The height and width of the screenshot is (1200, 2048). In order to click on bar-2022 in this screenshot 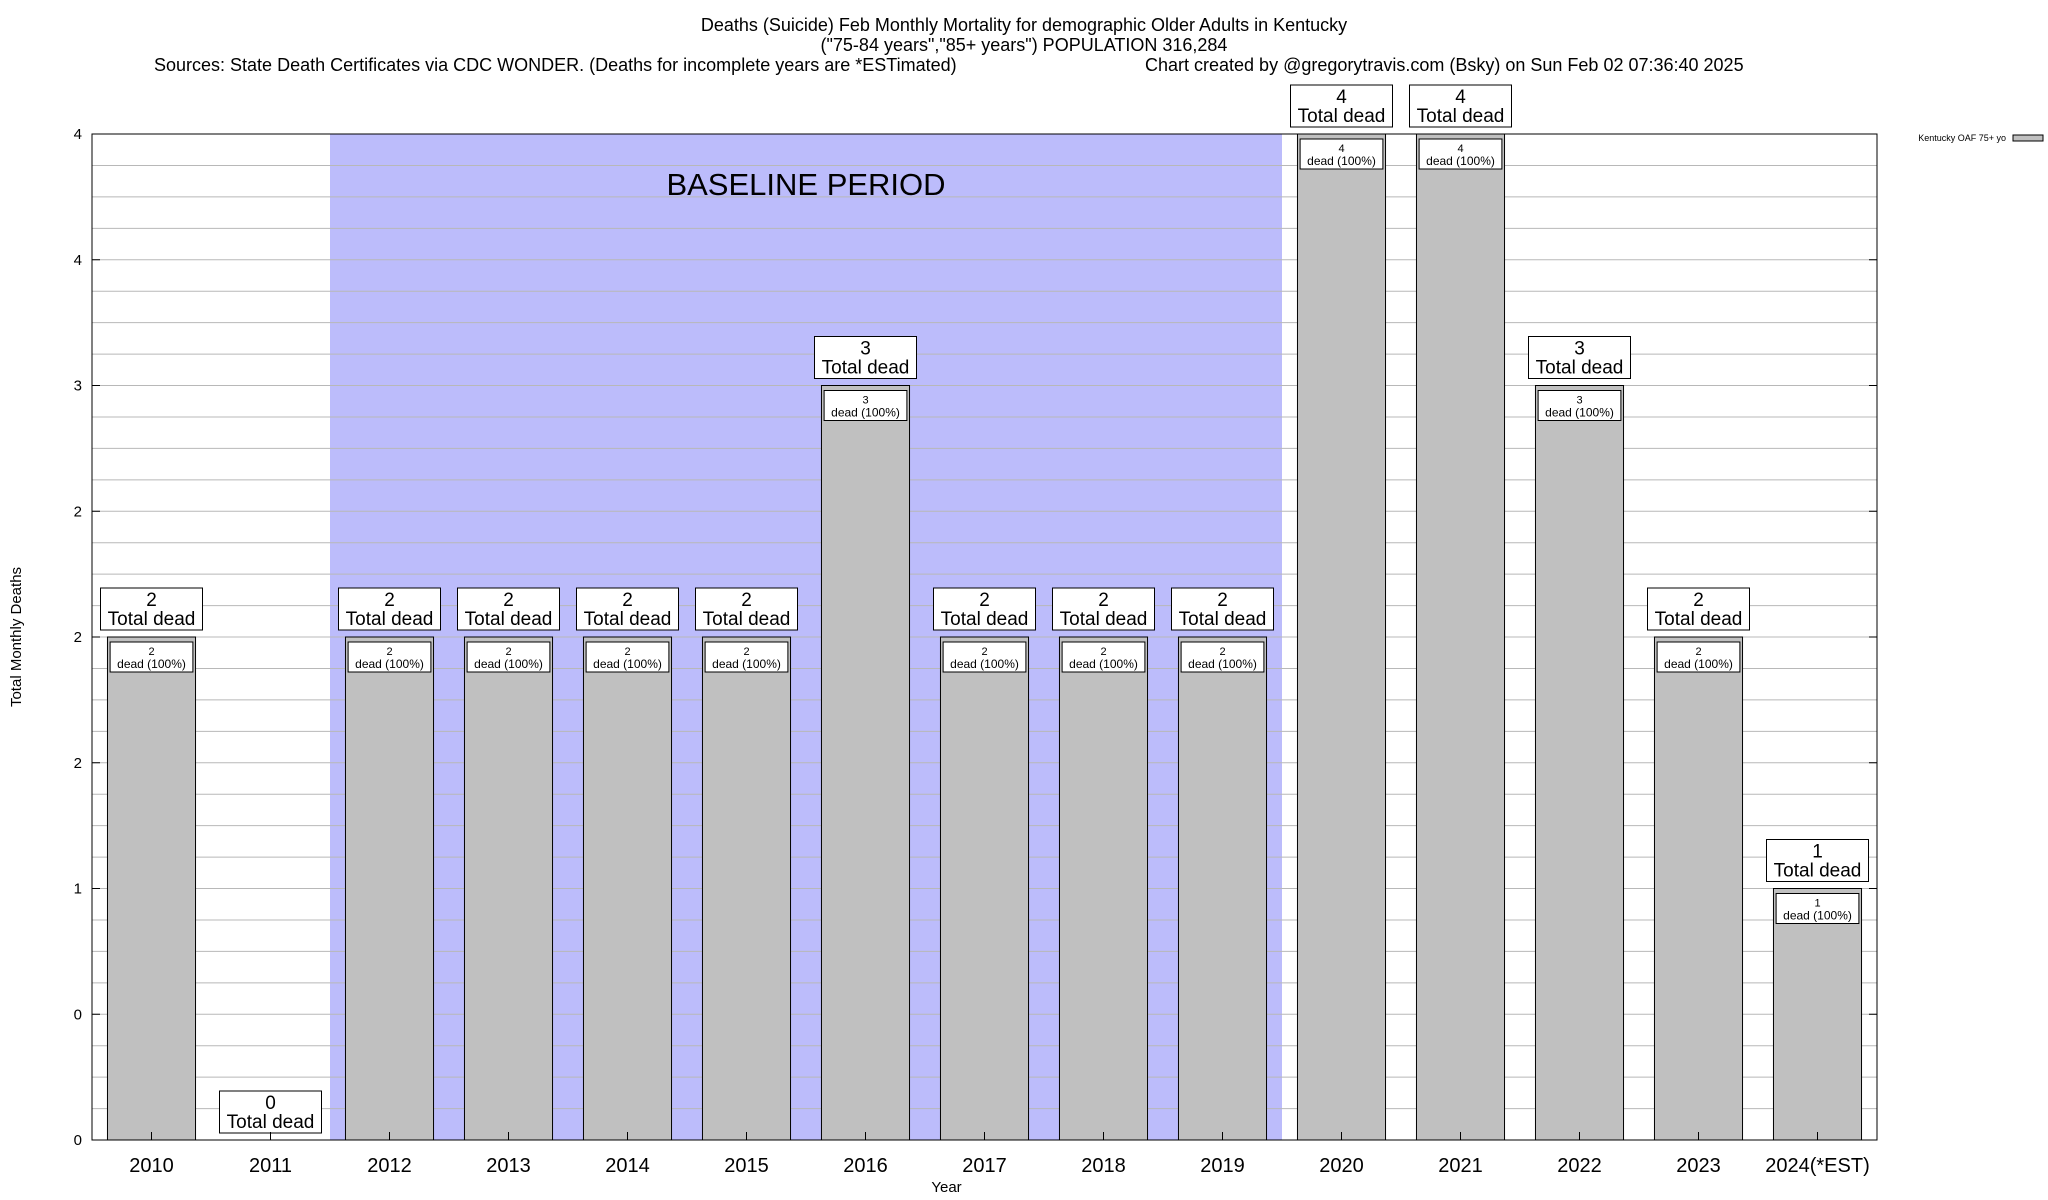, I will do `click(1579, 763)`.